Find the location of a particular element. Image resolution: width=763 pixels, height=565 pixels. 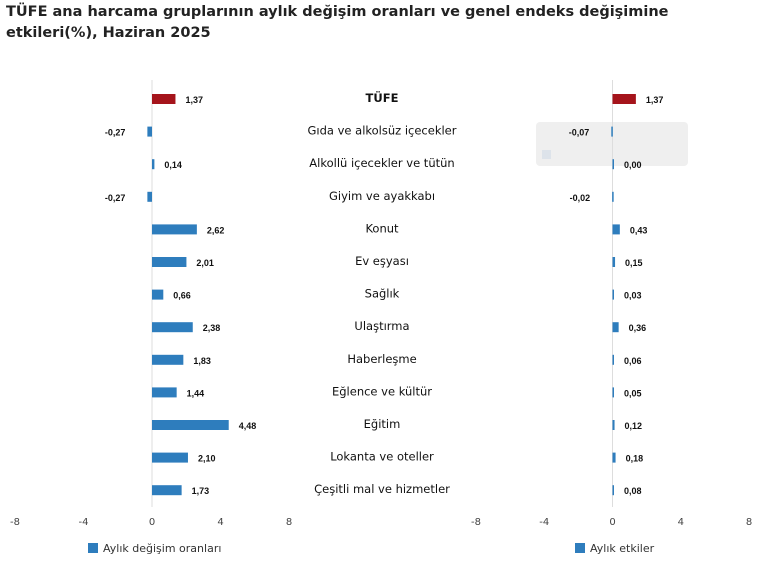

change-rate-data-label: 2,01 is located at coordinates (205, 263).